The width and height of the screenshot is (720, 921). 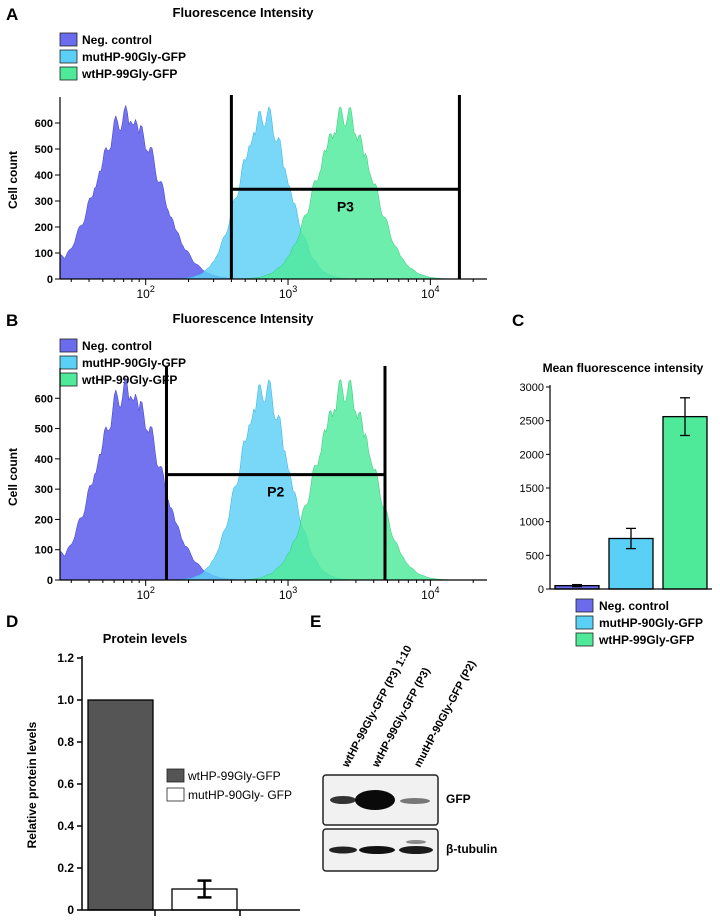 I want to click on panel-c-letter: C, so click(x=518, y=320).